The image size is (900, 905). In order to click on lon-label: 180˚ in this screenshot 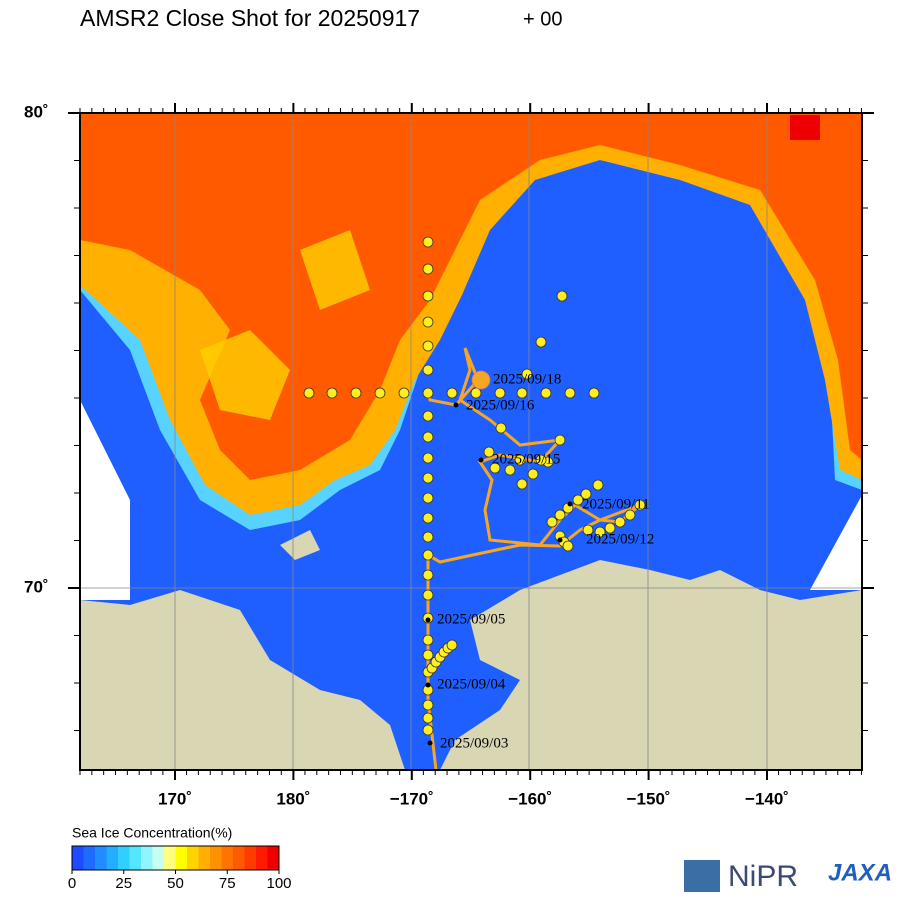, I will do `click(293, 798)`.